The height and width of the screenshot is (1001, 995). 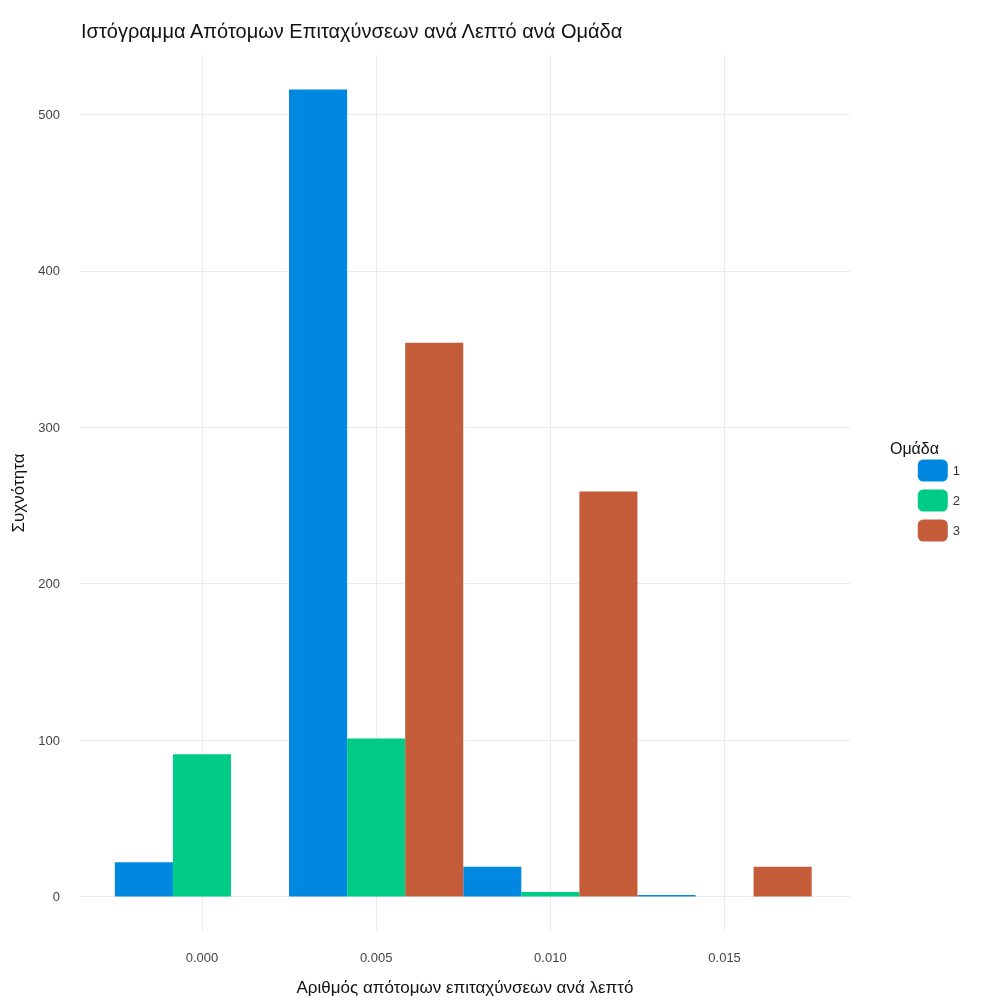 I want to click on y-tick-label: 0, so click(x=56, y=897).